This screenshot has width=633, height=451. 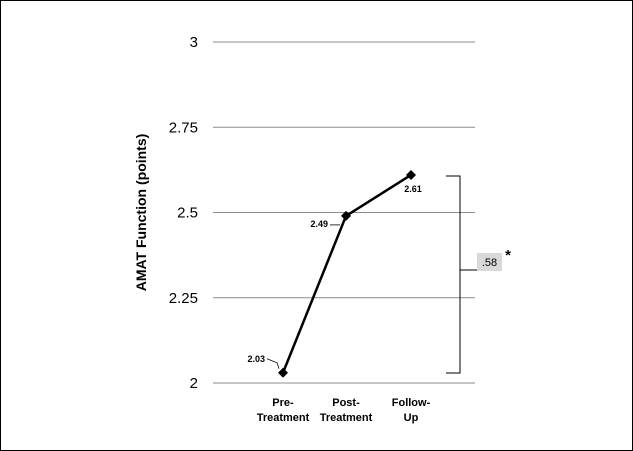 What do you see at coordinates (183, 298) in the screenshot?
I see `y-tick-label: 2.25` at bounding box center [183, 298].